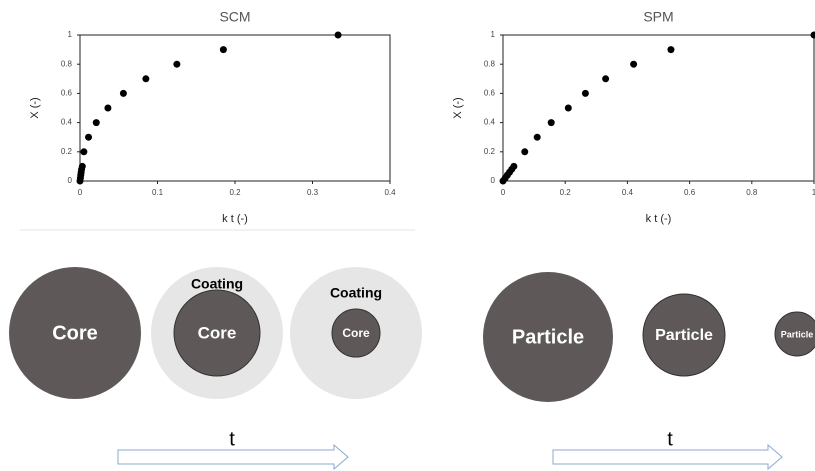 The image size is (815, 471). What do you see at coordinates (158, 192) in the screenshot?
I see `x-tick-label: 0.1` at bounding box center [158, 192].